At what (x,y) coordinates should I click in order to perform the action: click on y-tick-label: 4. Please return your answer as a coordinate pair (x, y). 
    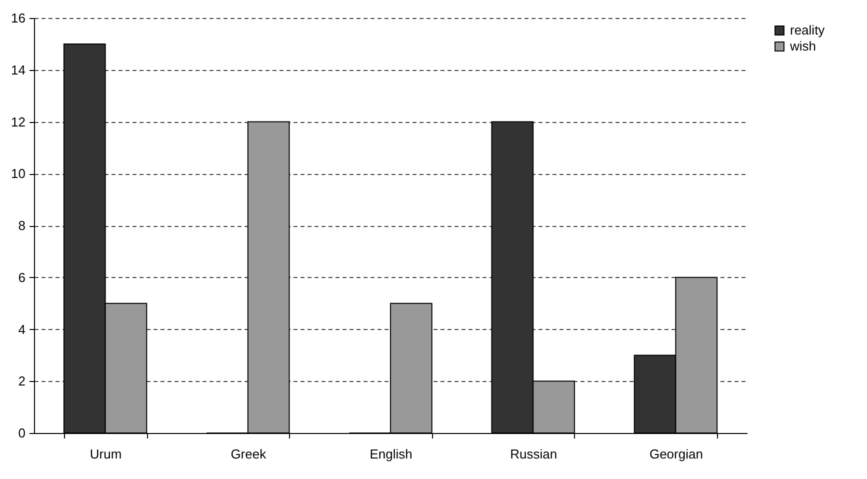
    Looking at the image, I should click on (22, 329).